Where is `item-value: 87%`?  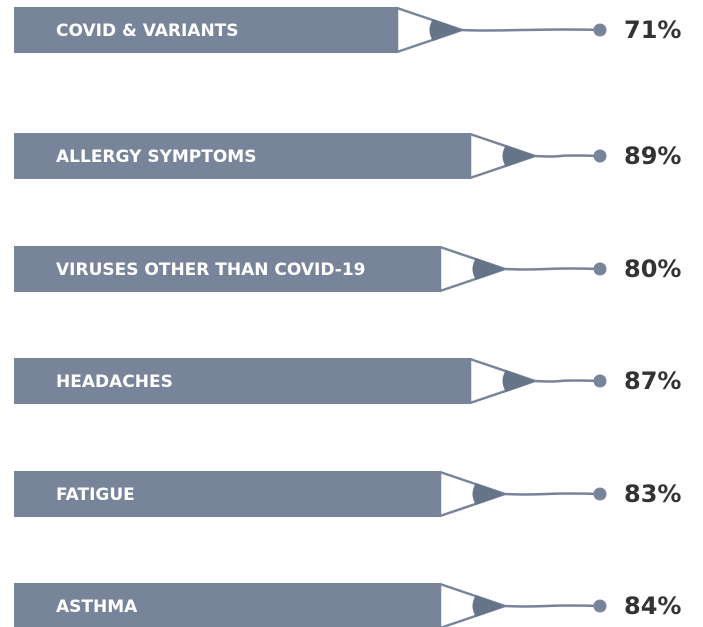
item-value: 87% is located at coordinates (652, 381).